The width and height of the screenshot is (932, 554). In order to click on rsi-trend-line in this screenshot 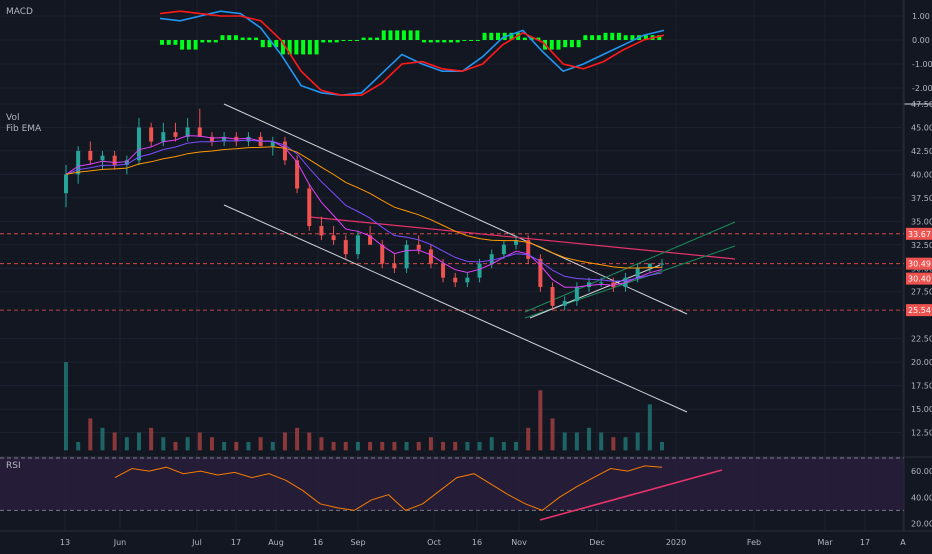, I will do `click(631, 495)`.